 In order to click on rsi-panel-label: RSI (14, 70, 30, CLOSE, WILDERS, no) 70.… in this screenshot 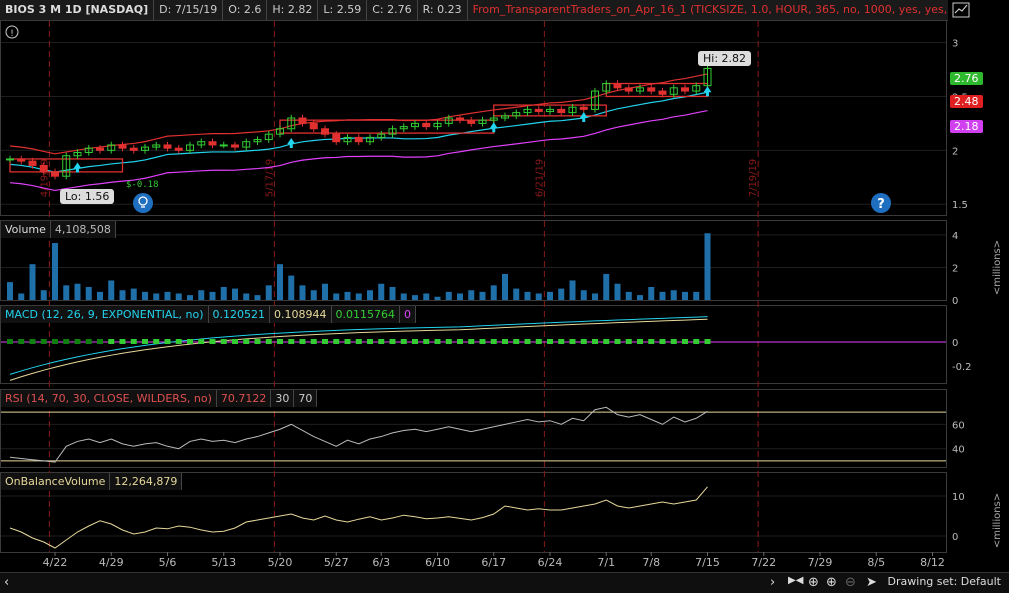, I will do `click(159, 398)`.